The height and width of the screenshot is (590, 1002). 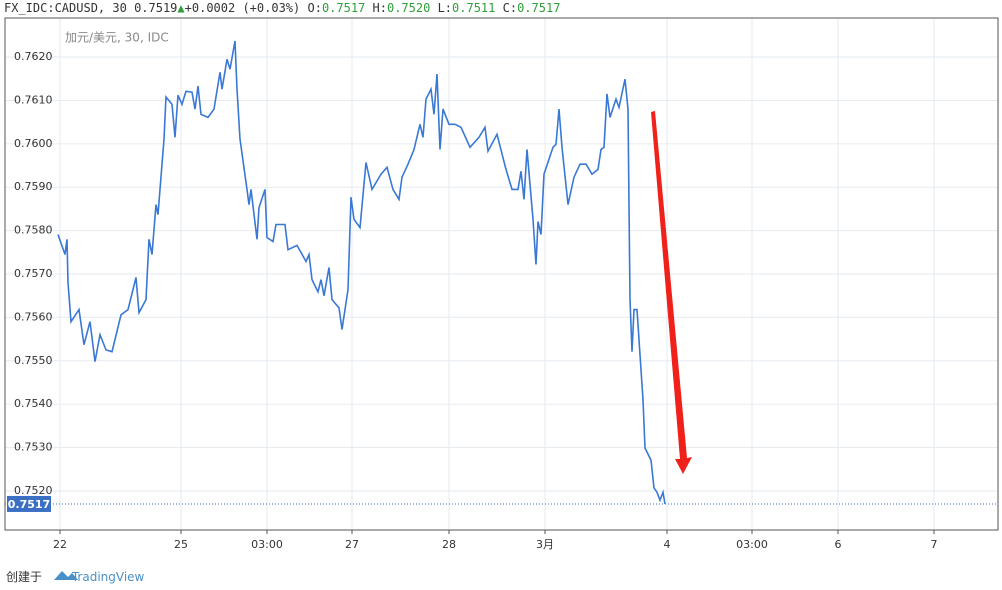 What do you see at coordinates (838, 544) in the screenshot?
I see `x-tick-label: 6` at bounding box center [838, 544].